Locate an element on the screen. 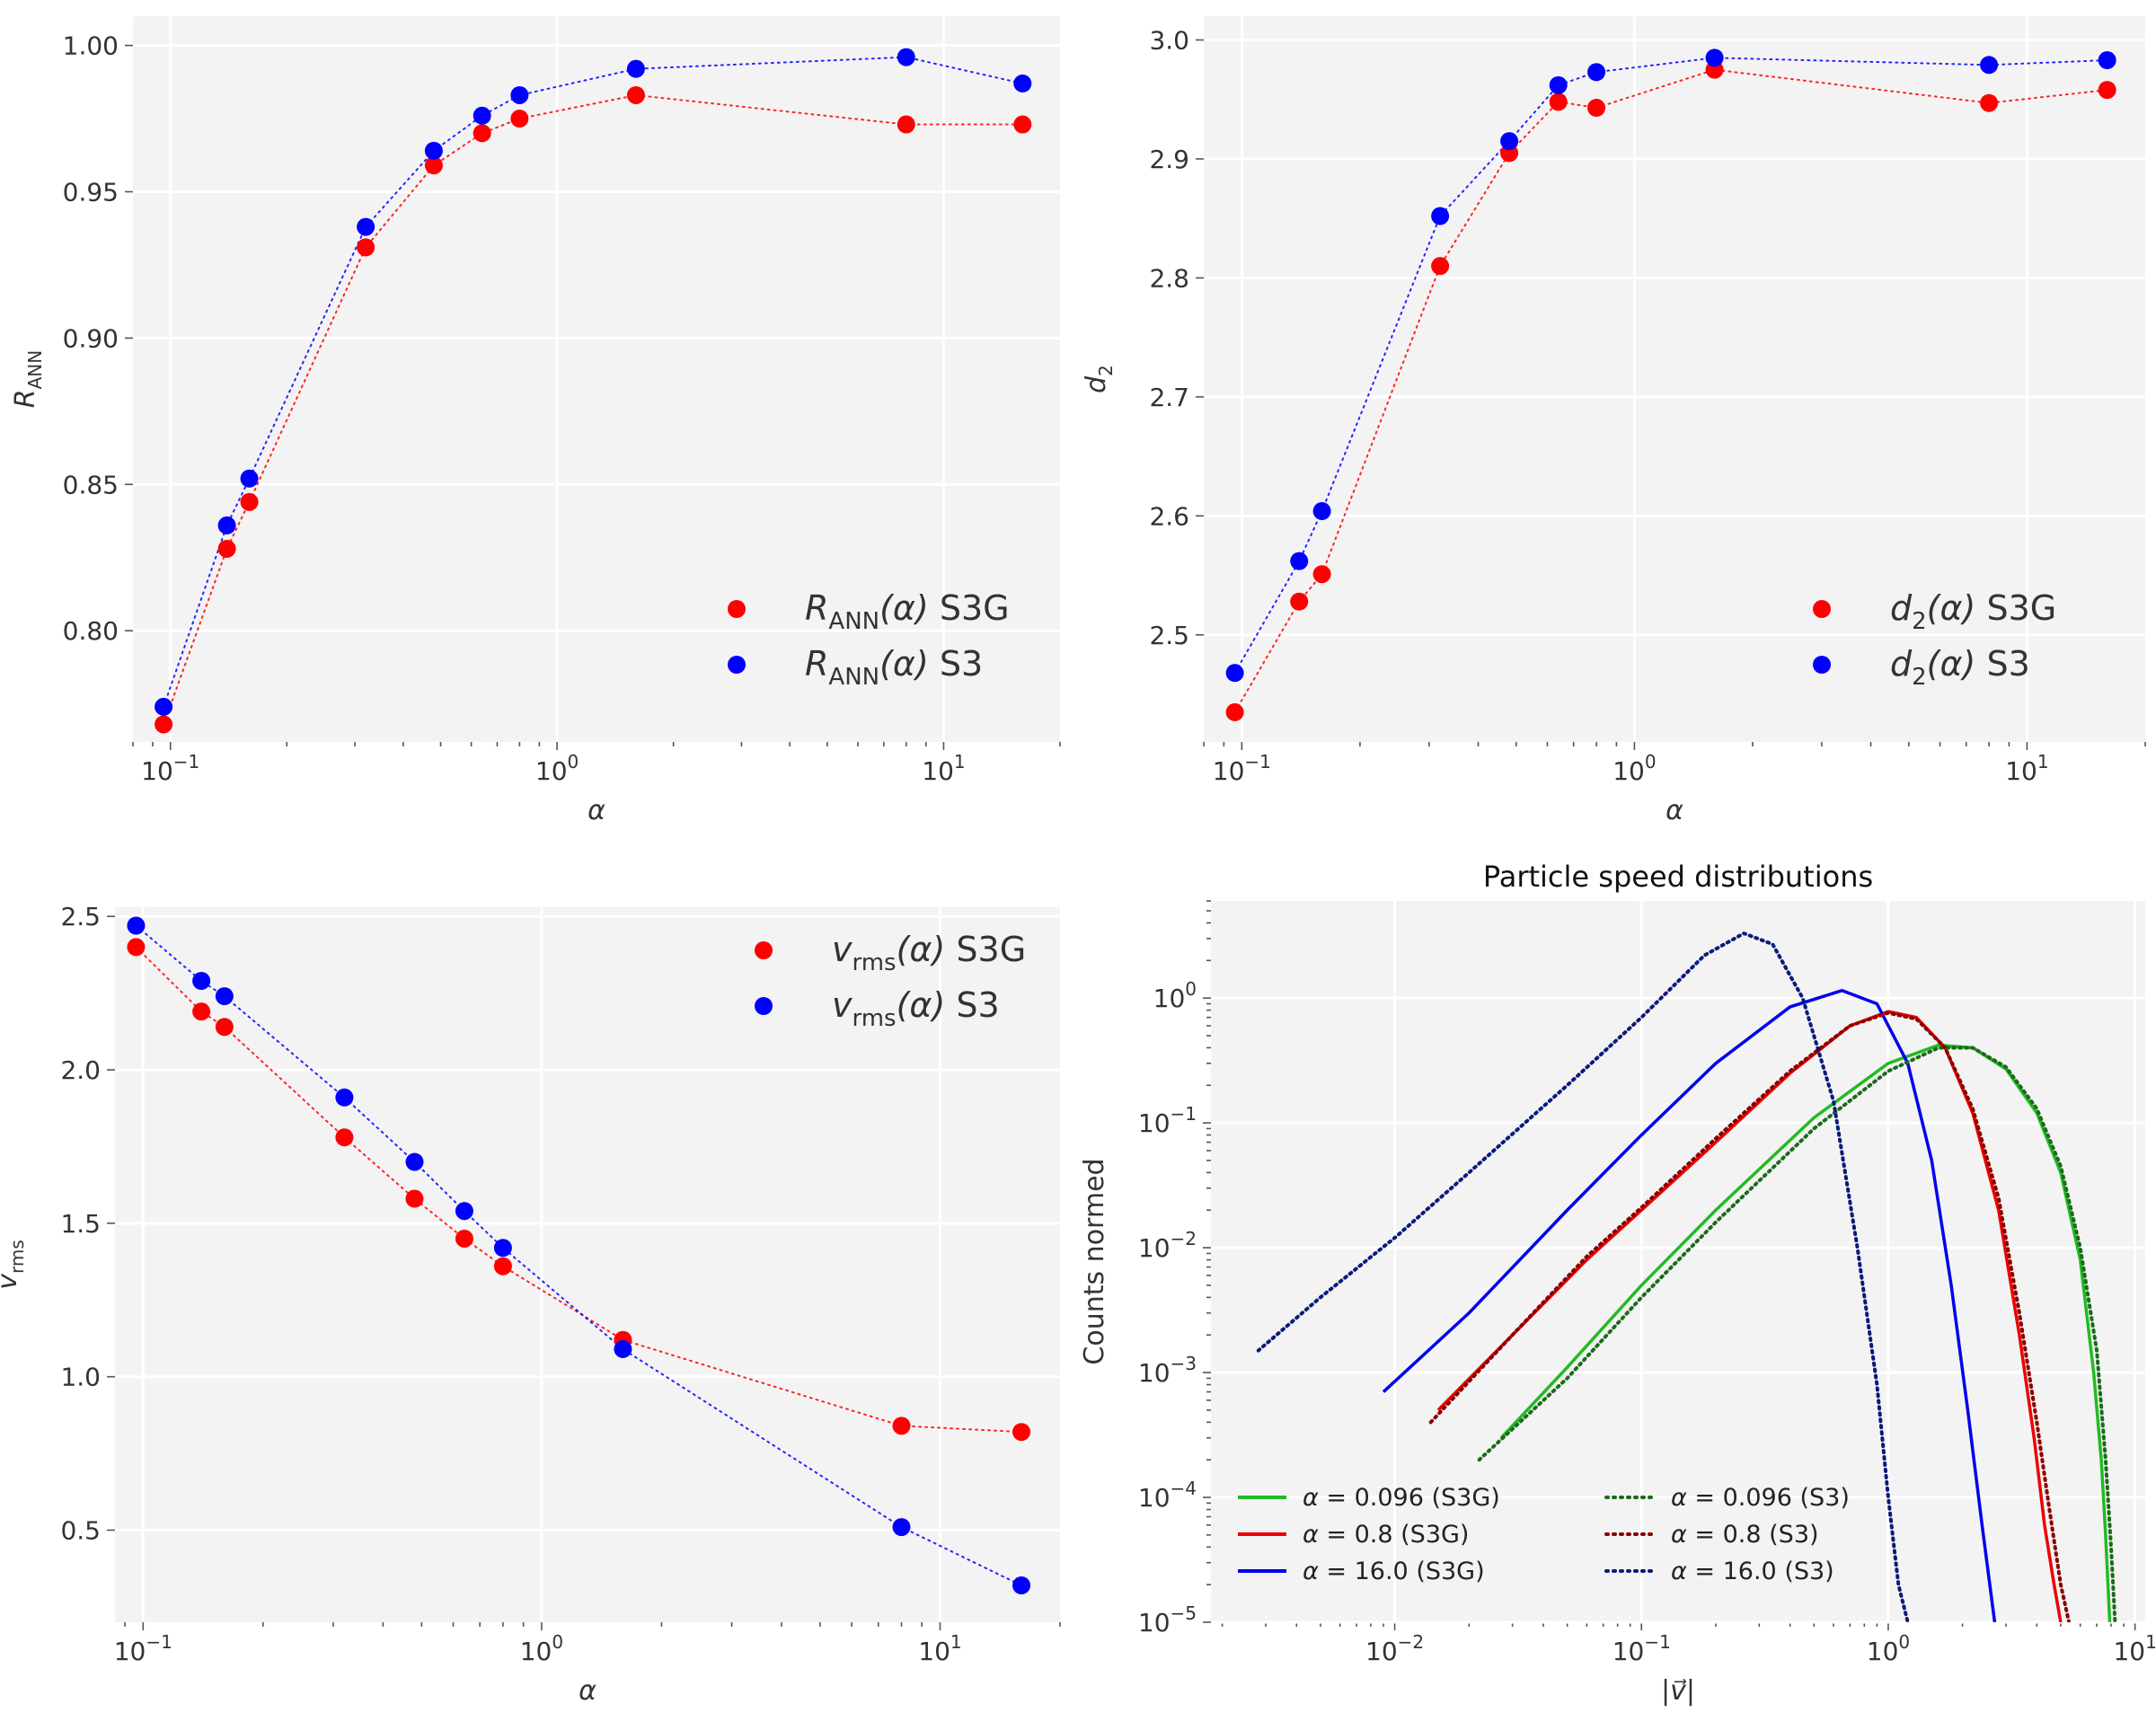 The width and height of the screenshot is (2156, 1730). legend-entry: α = 0.8 (S3G) is located at coordinates (1386, 1535).